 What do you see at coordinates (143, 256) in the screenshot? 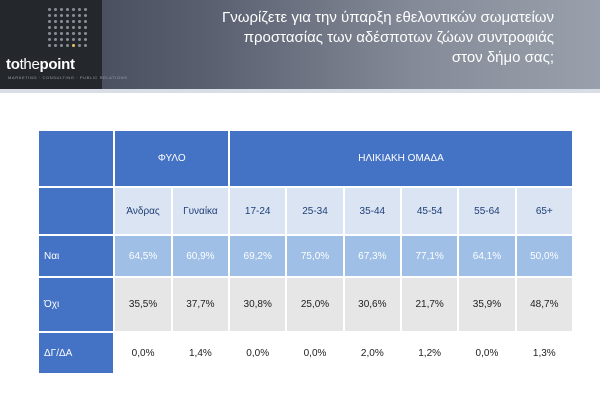
I see `table-cell: 64,5%` at bounding box center [143, 256].